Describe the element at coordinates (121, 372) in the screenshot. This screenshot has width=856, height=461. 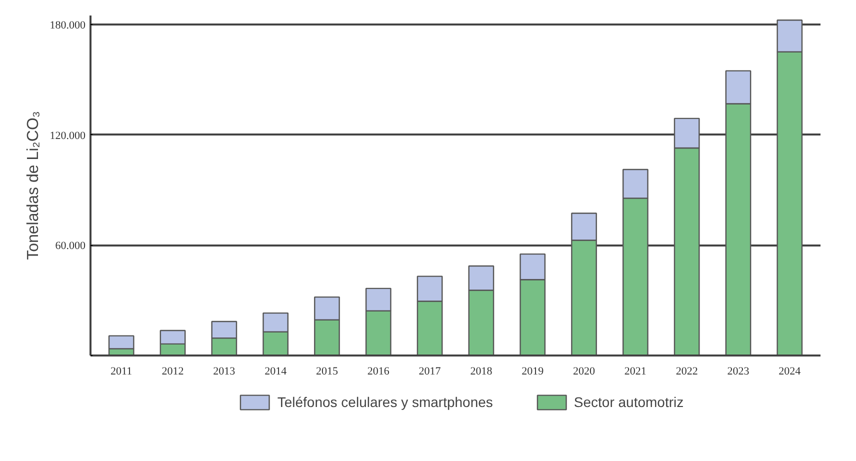
I see `x-tick-label: 2011` at that location.